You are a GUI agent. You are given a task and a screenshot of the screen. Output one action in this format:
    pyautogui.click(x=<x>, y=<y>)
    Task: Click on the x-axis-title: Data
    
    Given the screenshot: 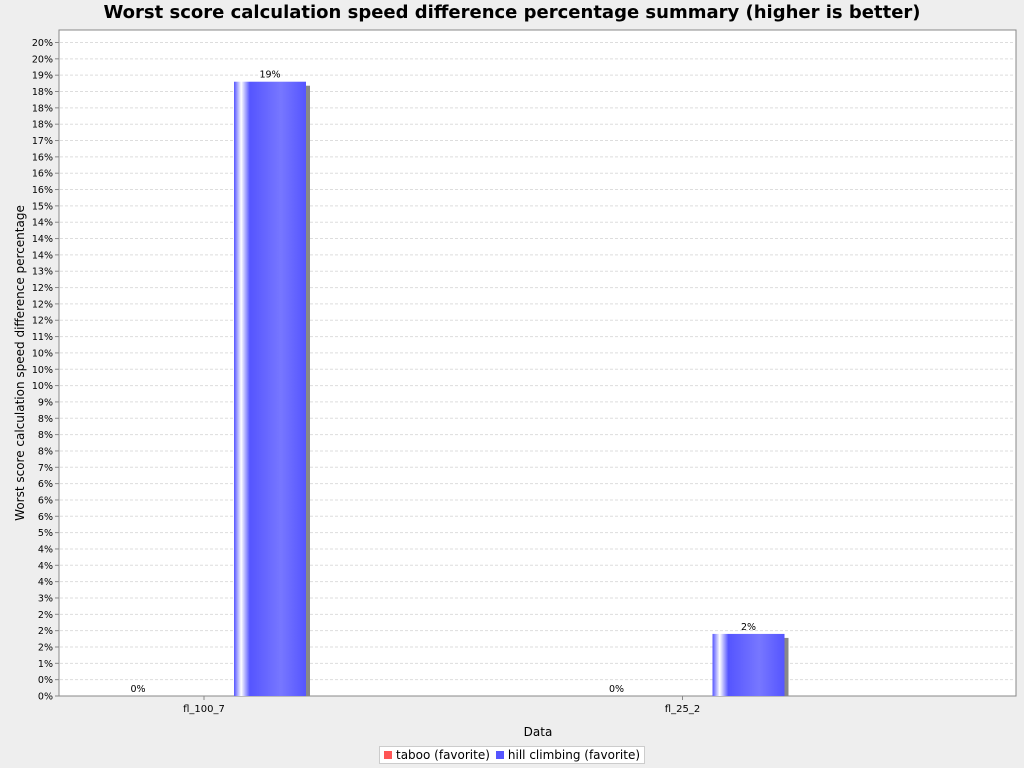 What is the action you would take?
    pyautogui.click(x=538, y=732)
    